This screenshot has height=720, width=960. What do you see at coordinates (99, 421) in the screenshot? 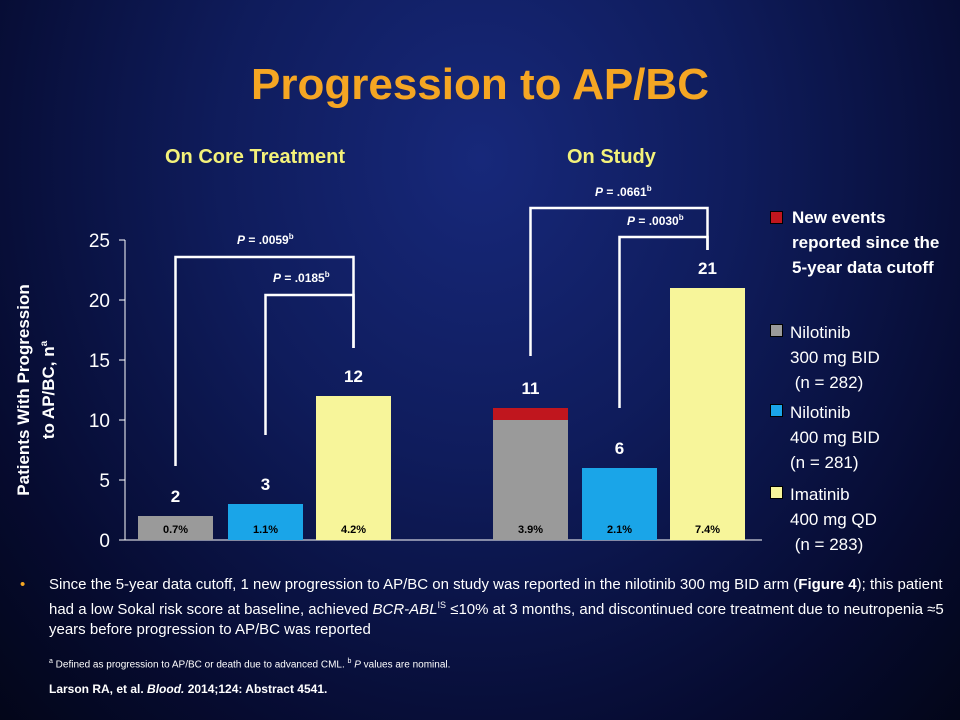
I see `y-tick-label: 10` at bounding box center [99, 421].